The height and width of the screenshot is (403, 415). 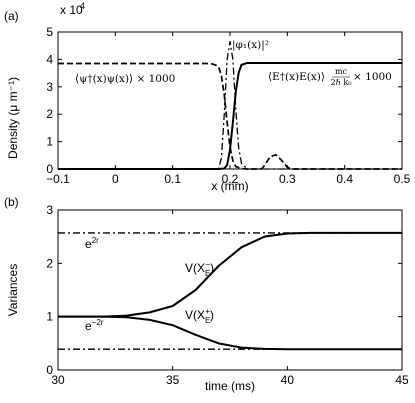 What do you see at coordinates (11, 202) in the screenshot?
I see `panel-b-label: (b)` at bounding box center [11, 202].